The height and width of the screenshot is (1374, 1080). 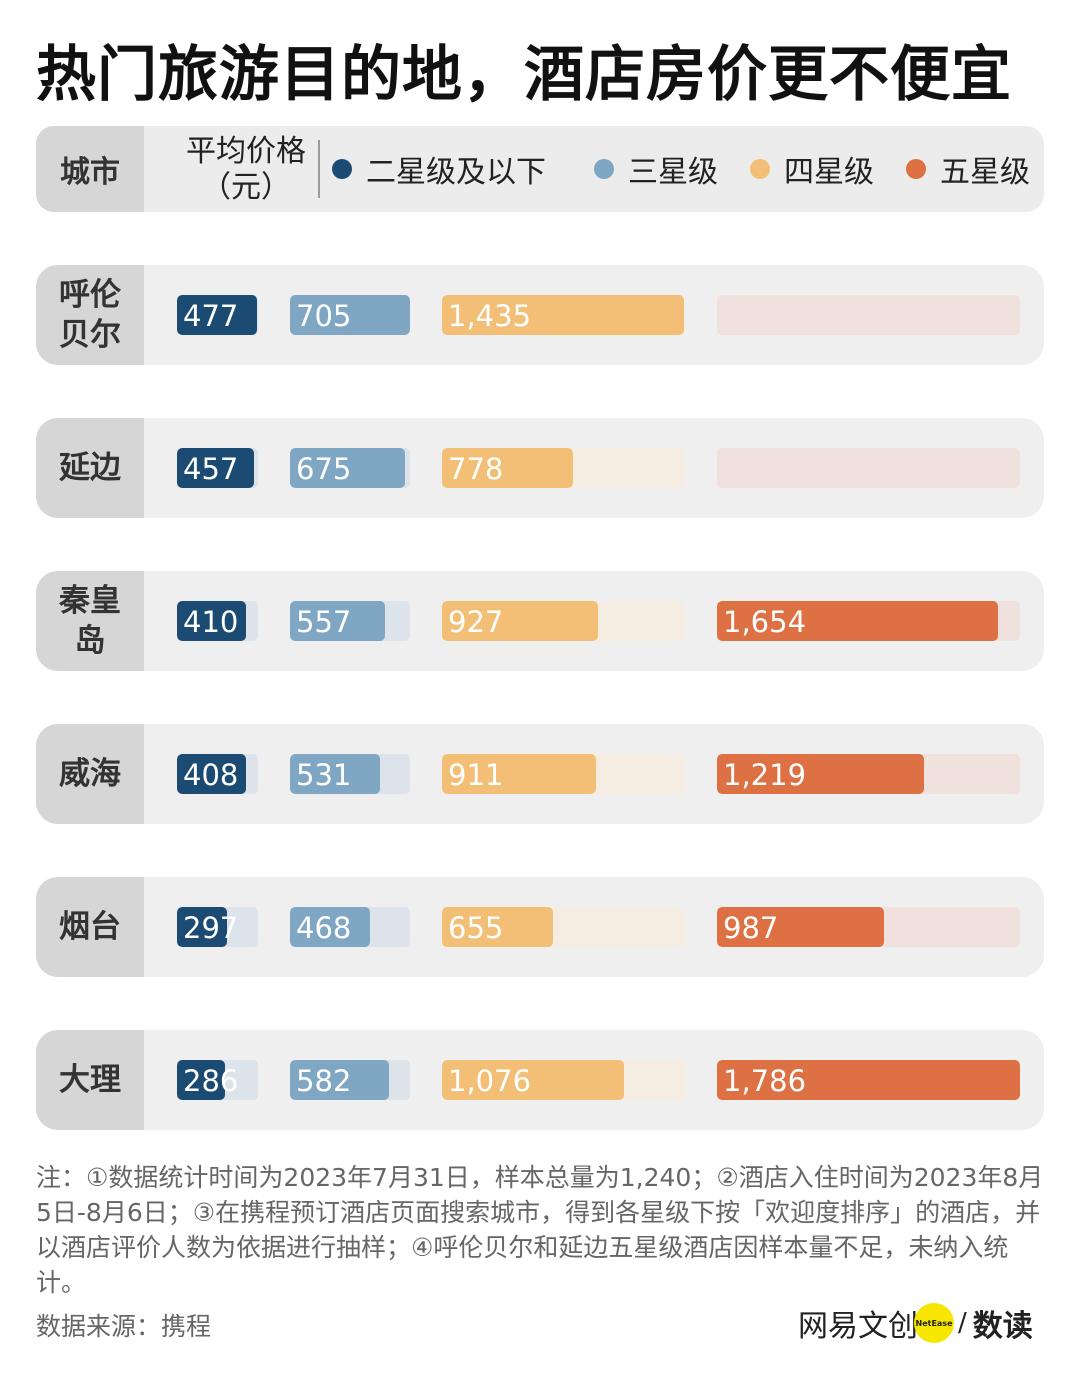 I want to click on city-label-line: 秦皇岛, so click(x=90, y=621).